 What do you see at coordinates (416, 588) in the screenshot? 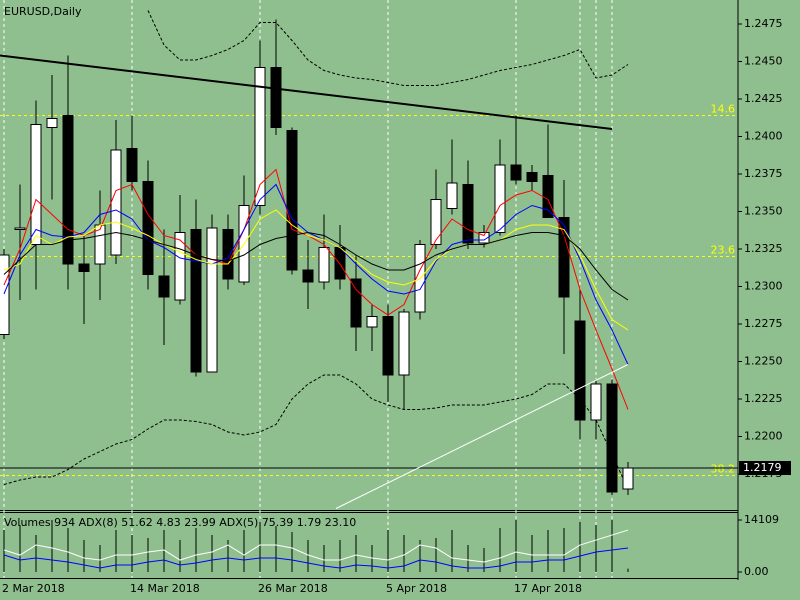
I see `x-tick-label: 5 Apr 2018` at bounding box center [416, 588].